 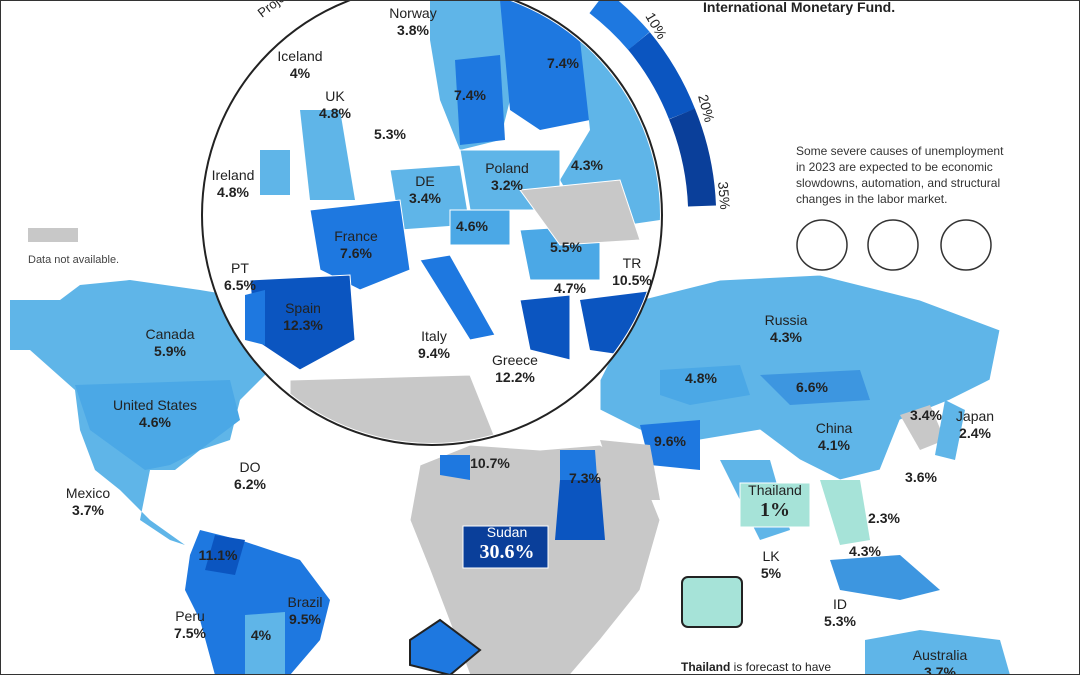 What do you see at coordinates (822, 245) in the screenshot?
I see `icon-slowdown` at bounding box center [822, 245].